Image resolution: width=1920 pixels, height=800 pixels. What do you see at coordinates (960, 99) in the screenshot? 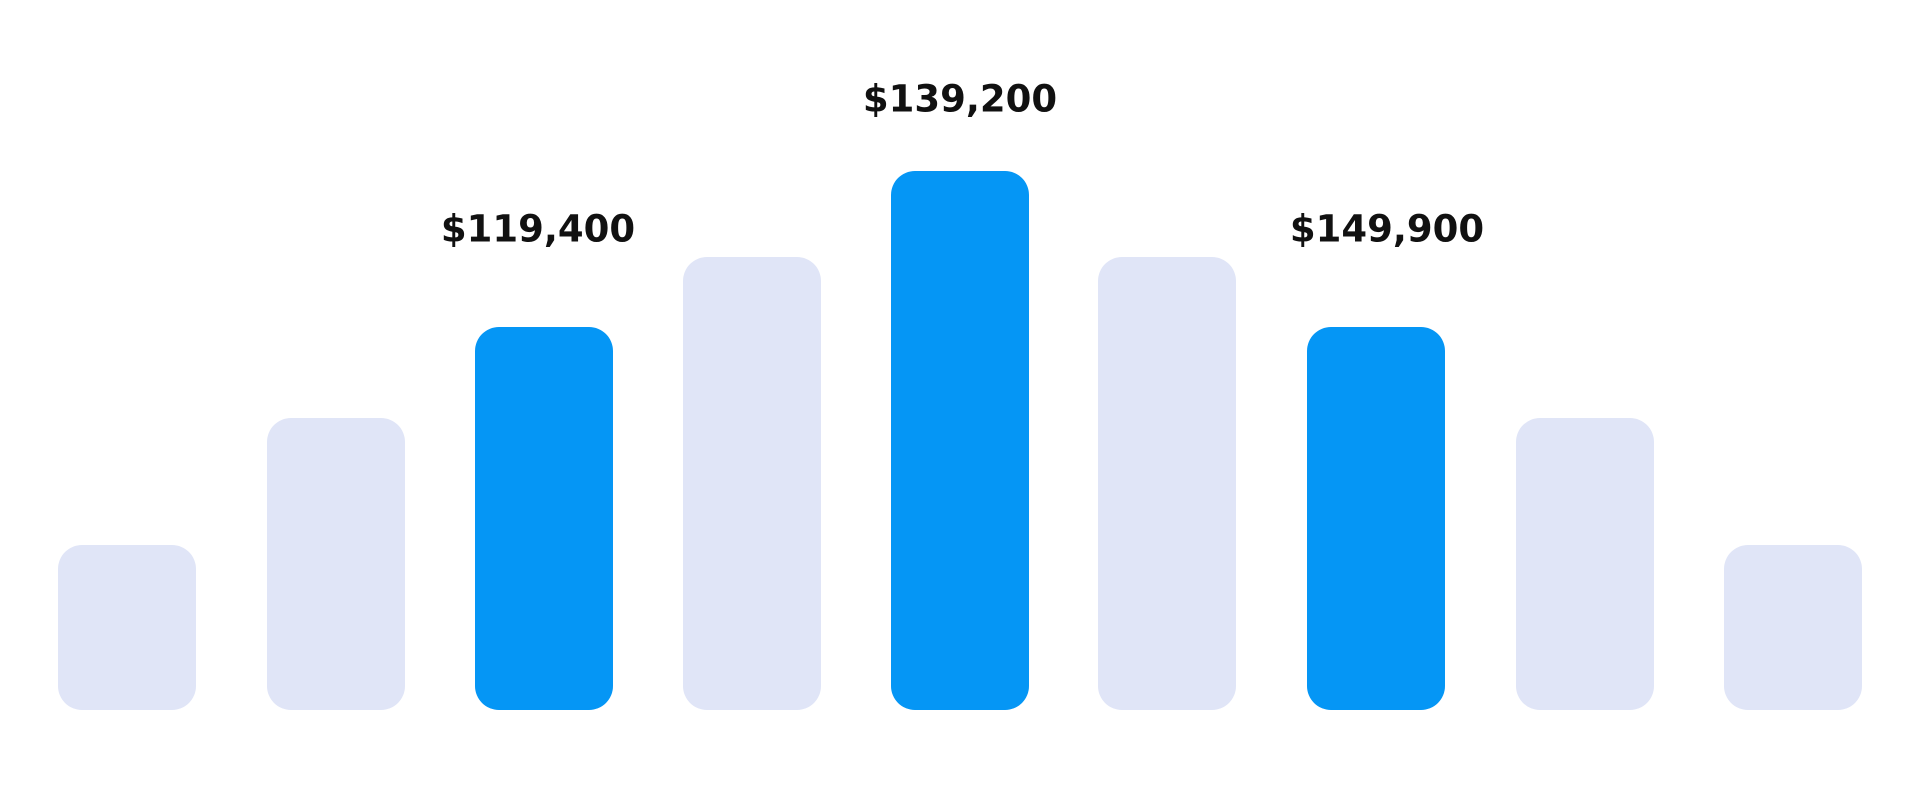
I see `price-label: $139,200` at bounding box center [960, 99].